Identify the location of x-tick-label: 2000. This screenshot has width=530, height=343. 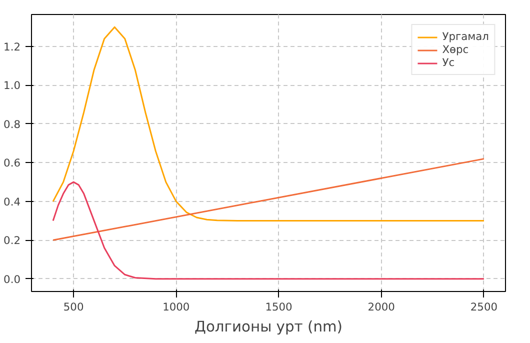
(382, 307).